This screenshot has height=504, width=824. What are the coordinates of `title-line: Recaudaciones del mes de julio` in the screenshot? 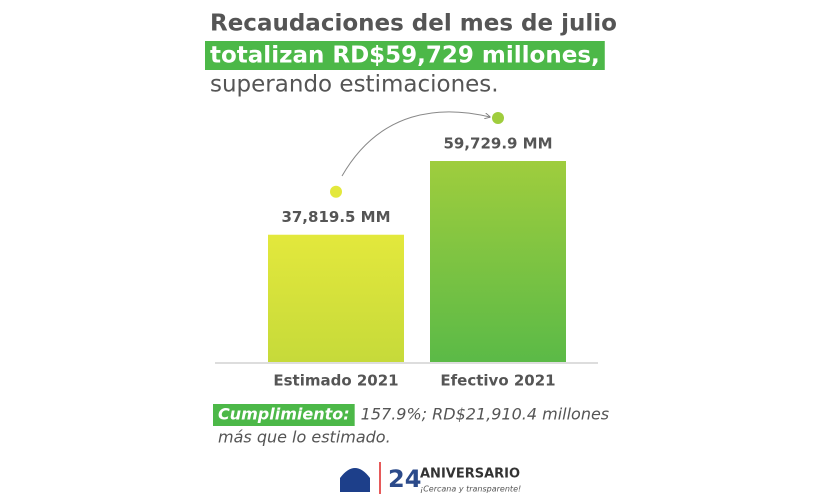 It's located at (413, 24).